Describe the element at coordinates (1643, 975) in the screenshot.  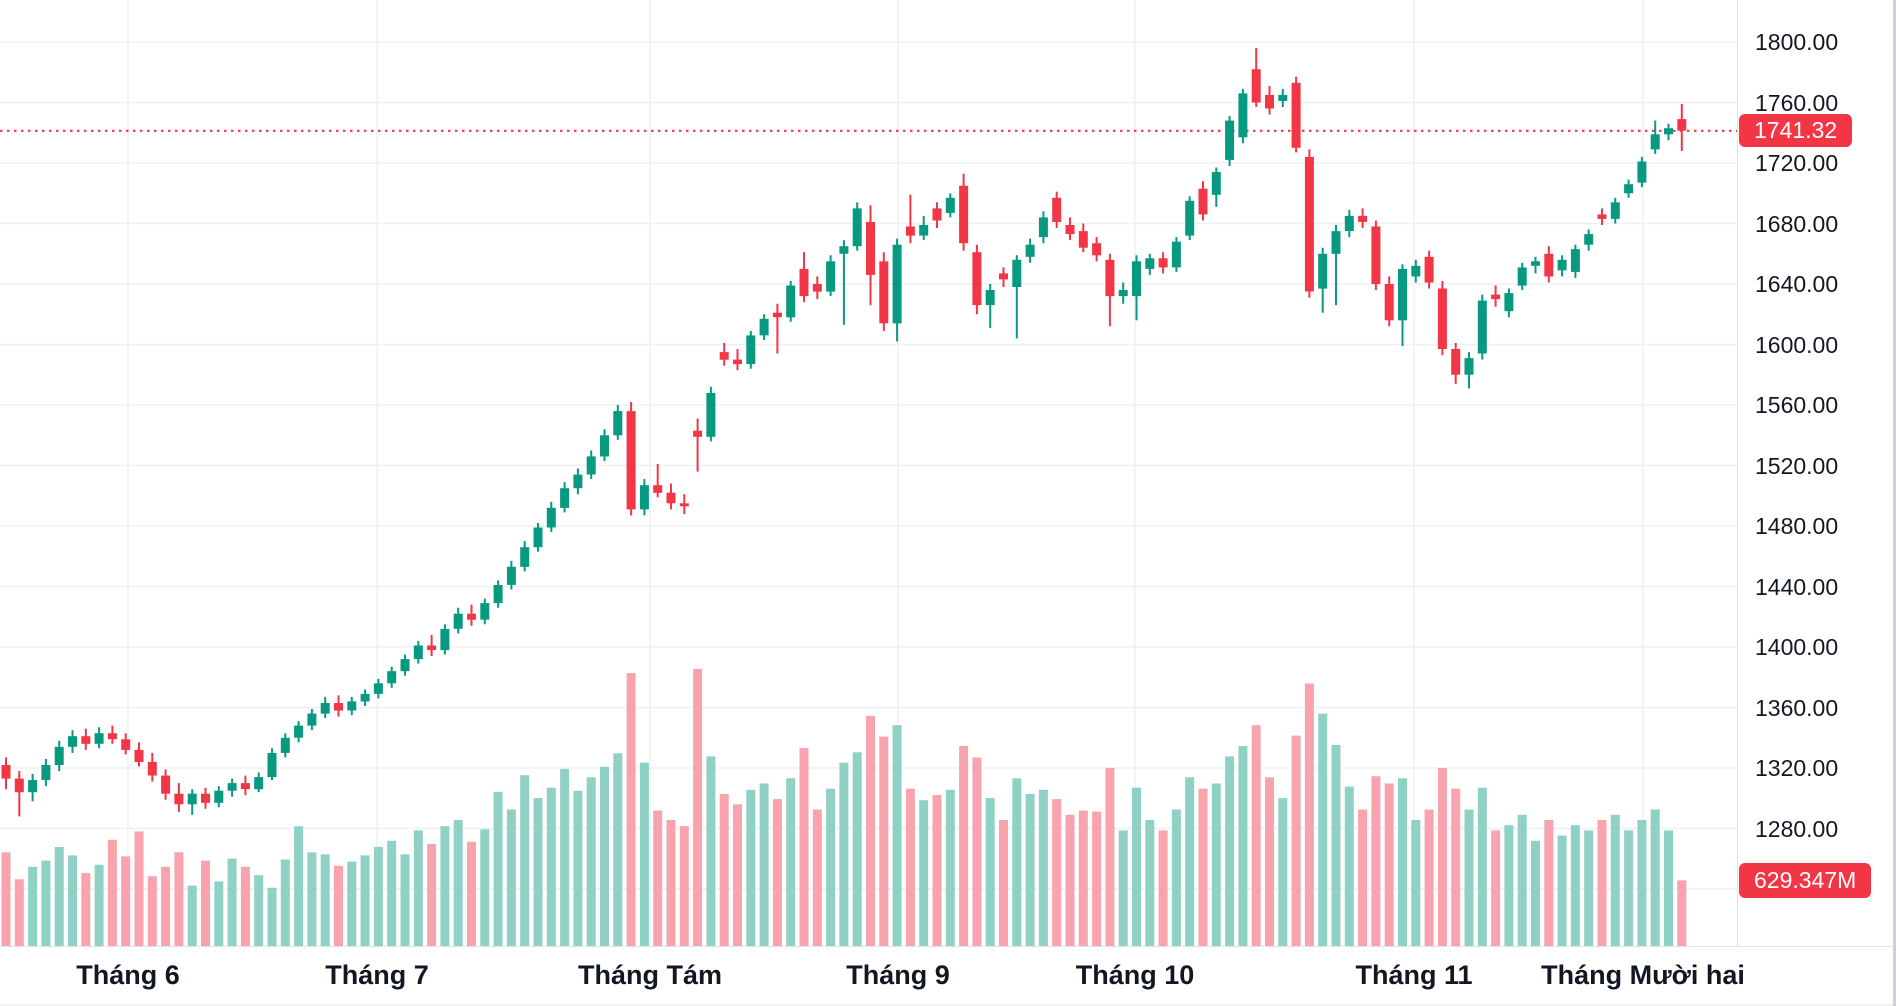
I see `month-label: Tháng Mười hai` at that location.